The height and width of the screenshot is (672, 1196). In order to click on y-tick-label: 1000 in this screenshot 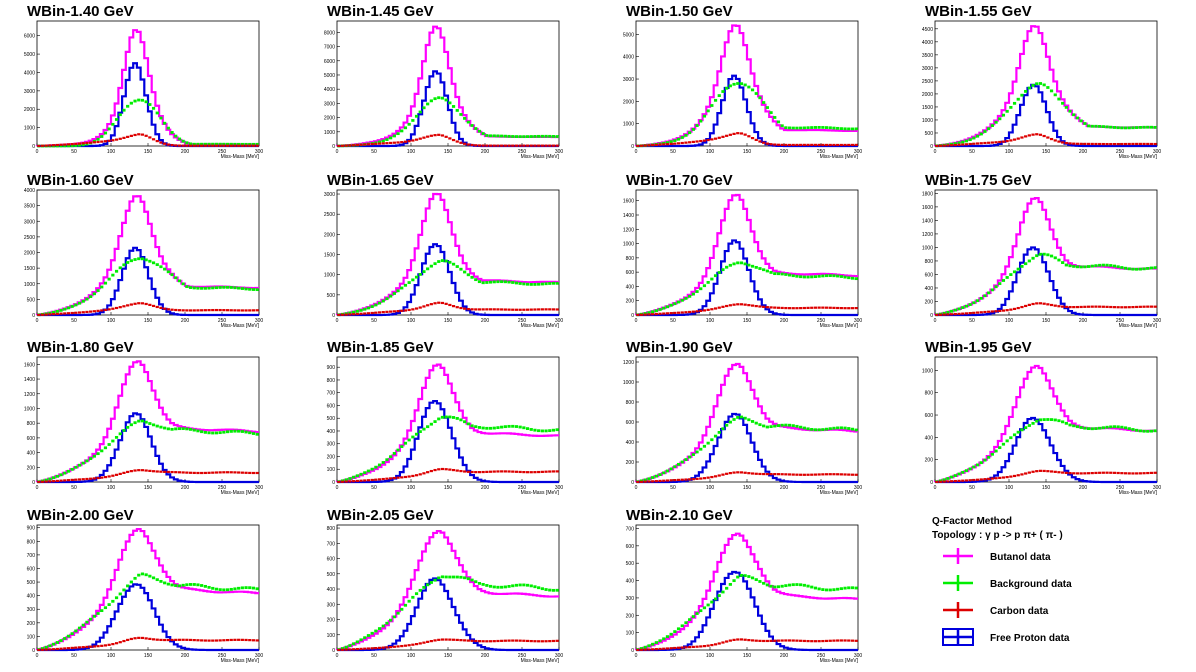, I will do `click(329, 276)`.